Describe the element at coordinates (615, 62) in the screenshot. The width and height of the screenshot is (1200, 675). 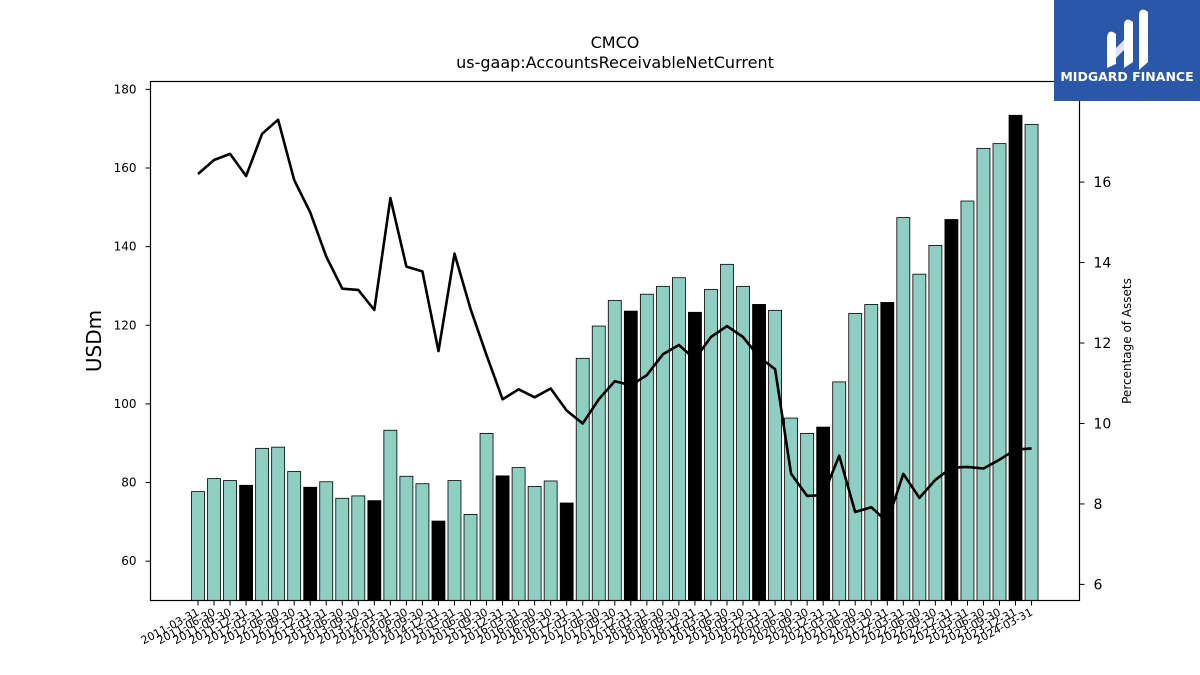
I see `chart-subtitle: us-gaap:AccountsReceivableNetCurrent` at that location.